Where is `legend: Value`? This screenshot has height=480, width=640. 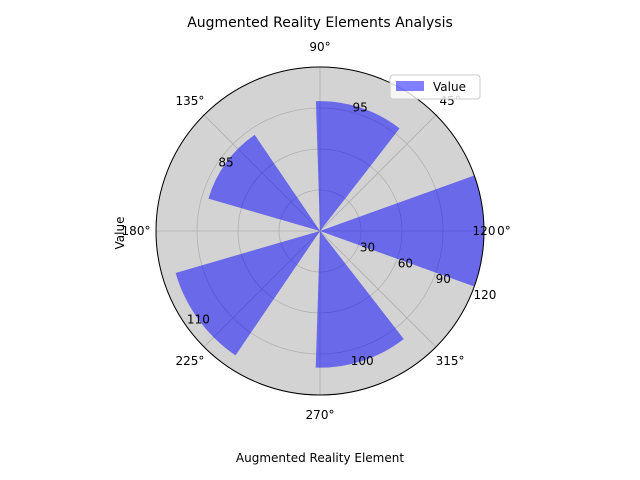 legend: Value is located at coordinates (435, 87).